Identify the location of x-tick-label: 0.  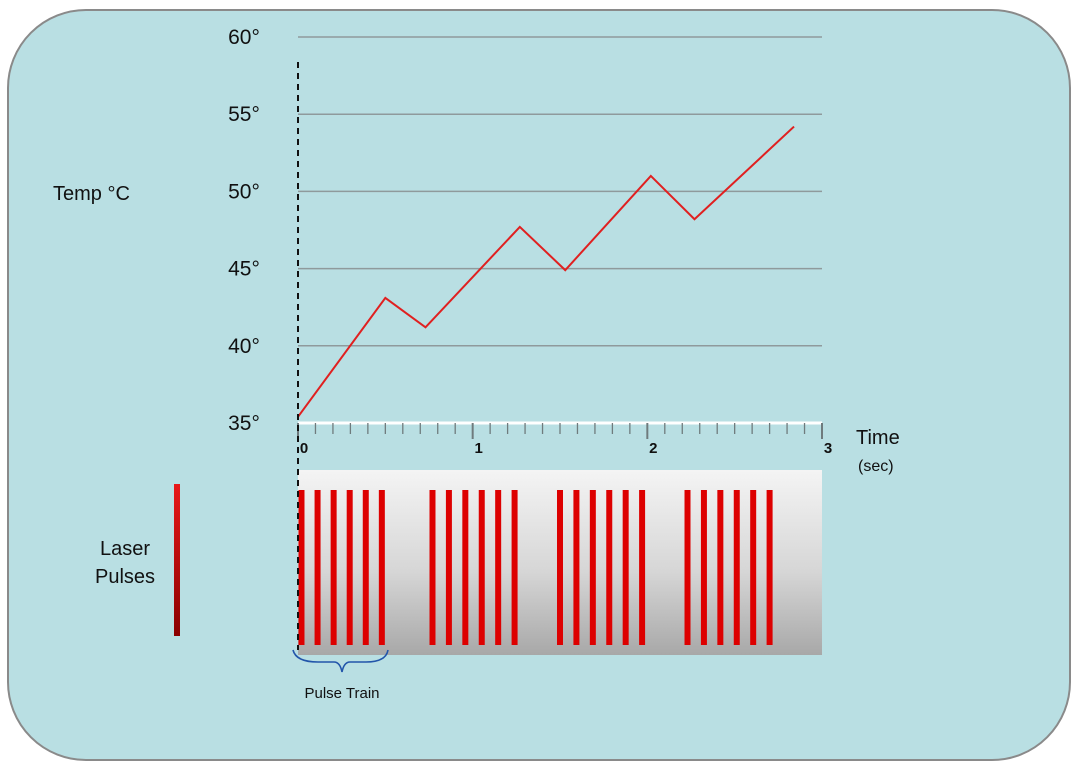
(304, 448).